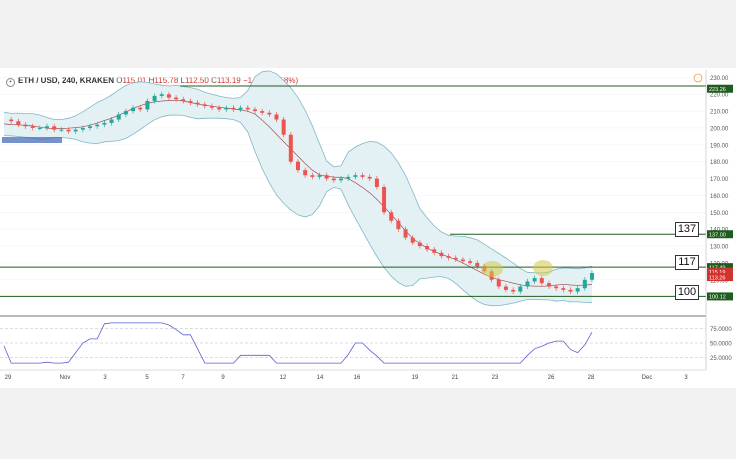 This screenshot has width=736, height=459. What do you see at coordinates (455, 378) in the screenshot?
I see `time-tick-label: 21` at bounding box center [455, 378].